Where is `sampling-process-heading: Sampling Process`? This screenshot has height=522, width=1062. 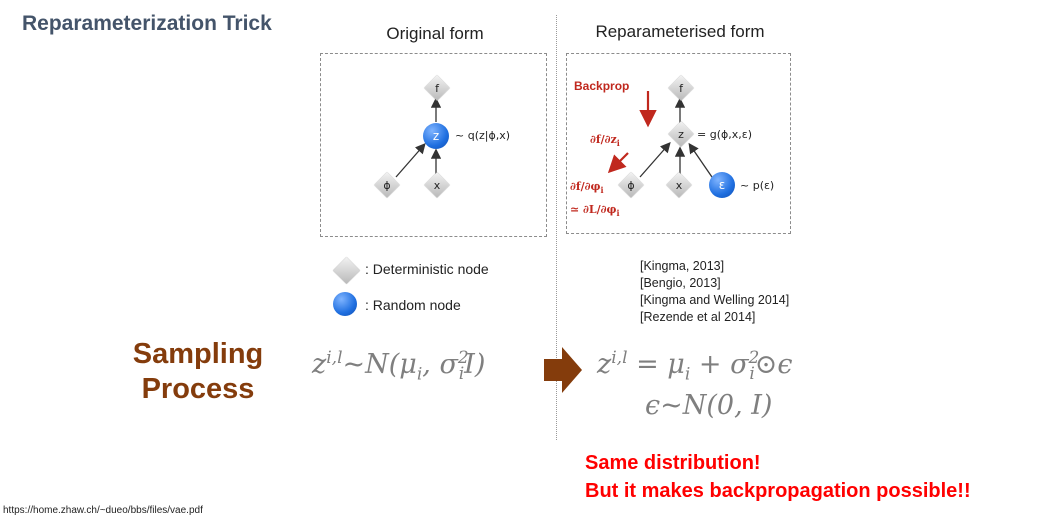
sampling-process-heading: Sampling Process is located at coordinates (198, 372).